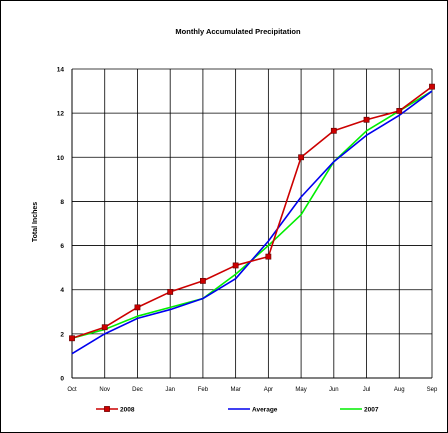 Image resolution: width=448 pixels, height=433 pixels. What do you see at coordinates (61, 114) in the screenshot?
I see `y-tick-label: 12` at bounding box center [61, 114].